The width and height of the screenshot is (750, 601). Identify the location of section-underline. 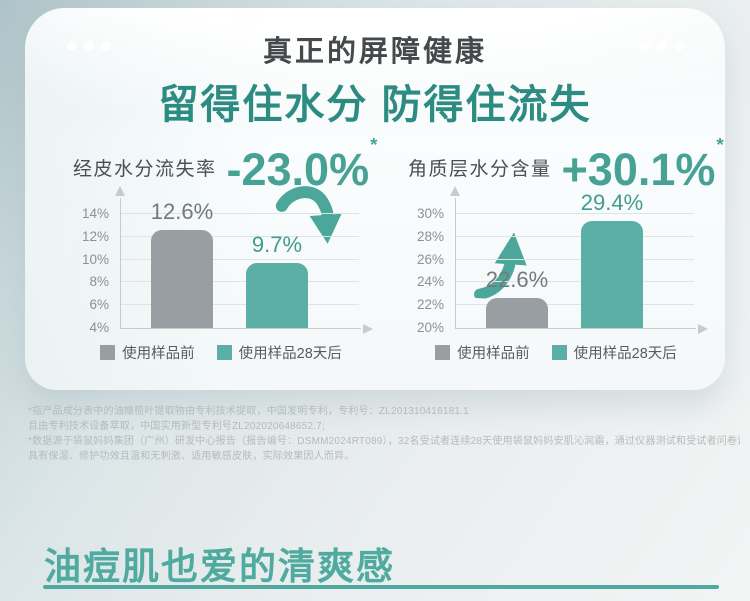
(381, 587).